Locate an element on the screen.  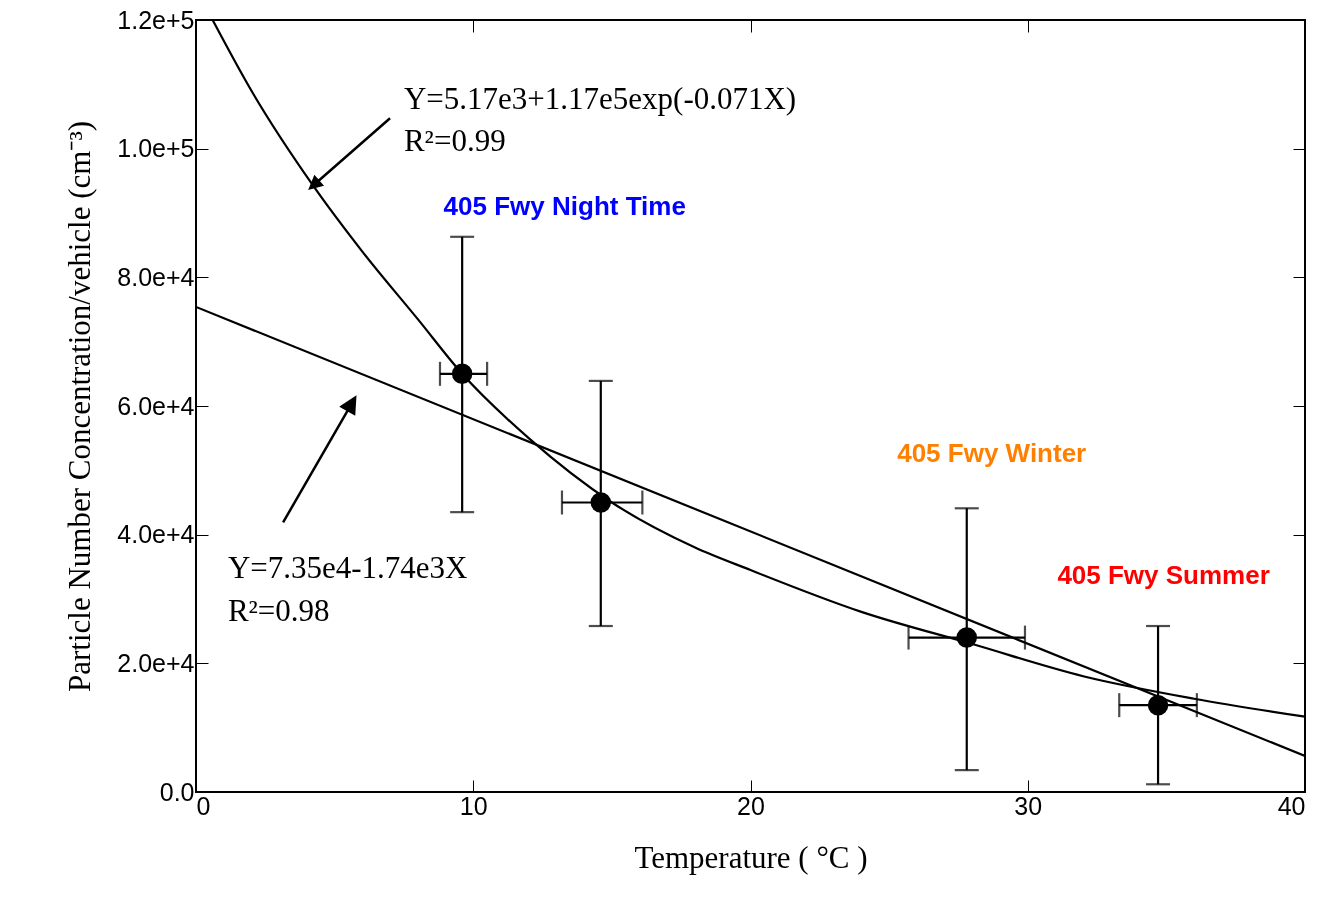
annotation: Y=5.17e3+1.17e5exp(-0.071X) is located at coordinates (600, 99).